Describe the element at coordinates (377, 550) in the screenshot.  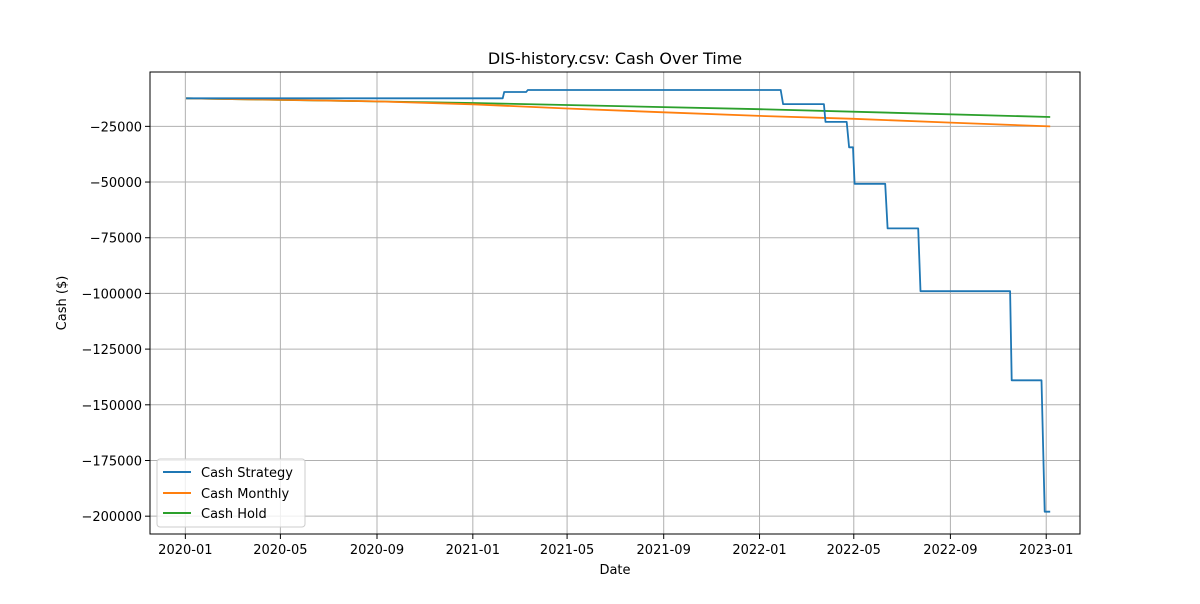
I see `x-tick-label: 2020-09` at that location.